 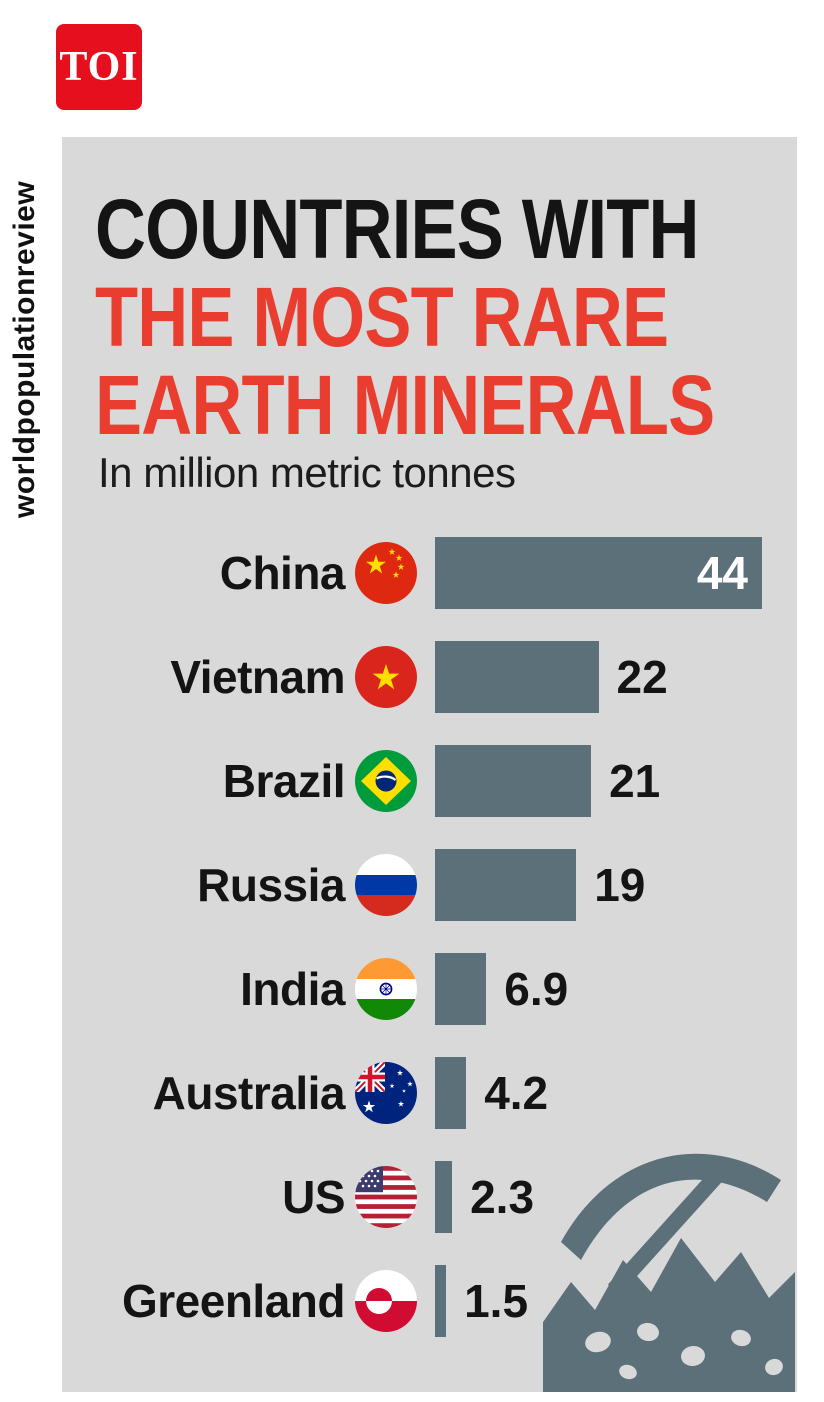 I want to click on bar-india, so click(x=461, y=989).